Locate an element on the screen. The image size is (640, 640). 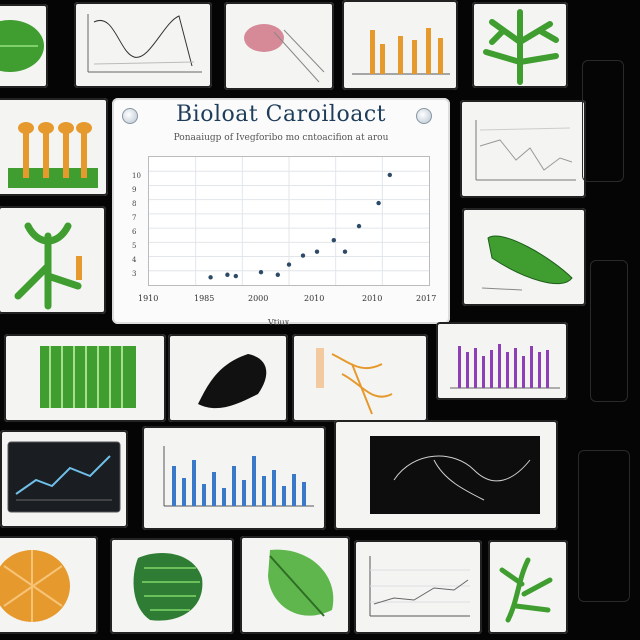
y-tick-label: 8 is located at coordinates (134, 204).